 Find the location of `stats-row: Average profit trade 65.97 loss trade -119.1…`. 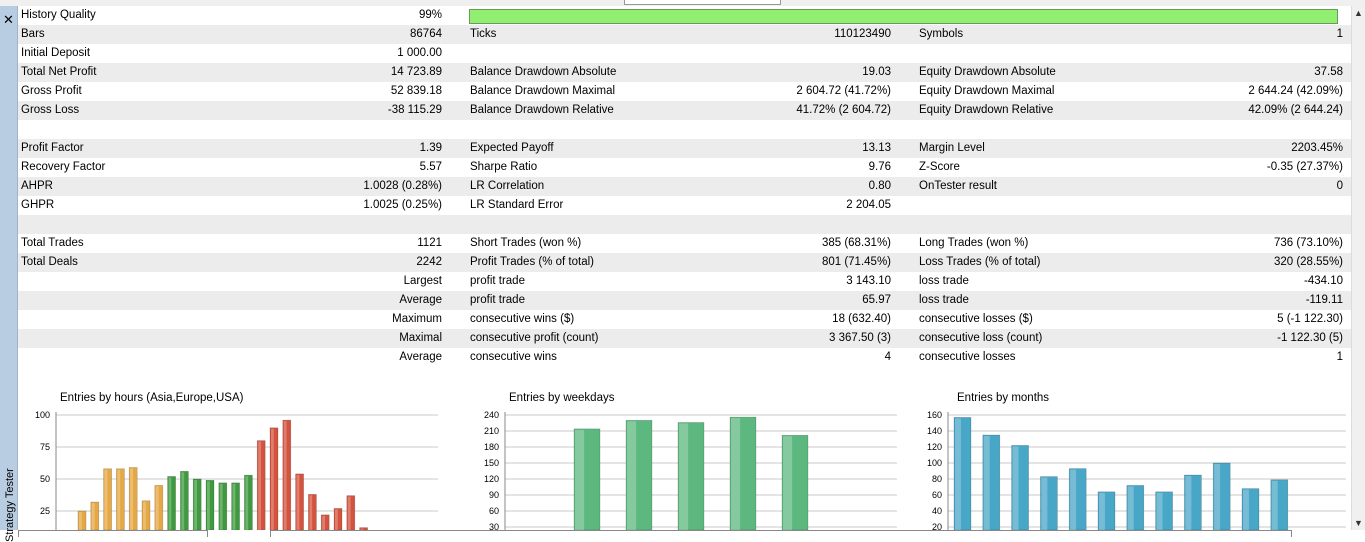

stats-row: Average profit trade 65.97 loss trade -119.1… is located at coordinates (685, 300).